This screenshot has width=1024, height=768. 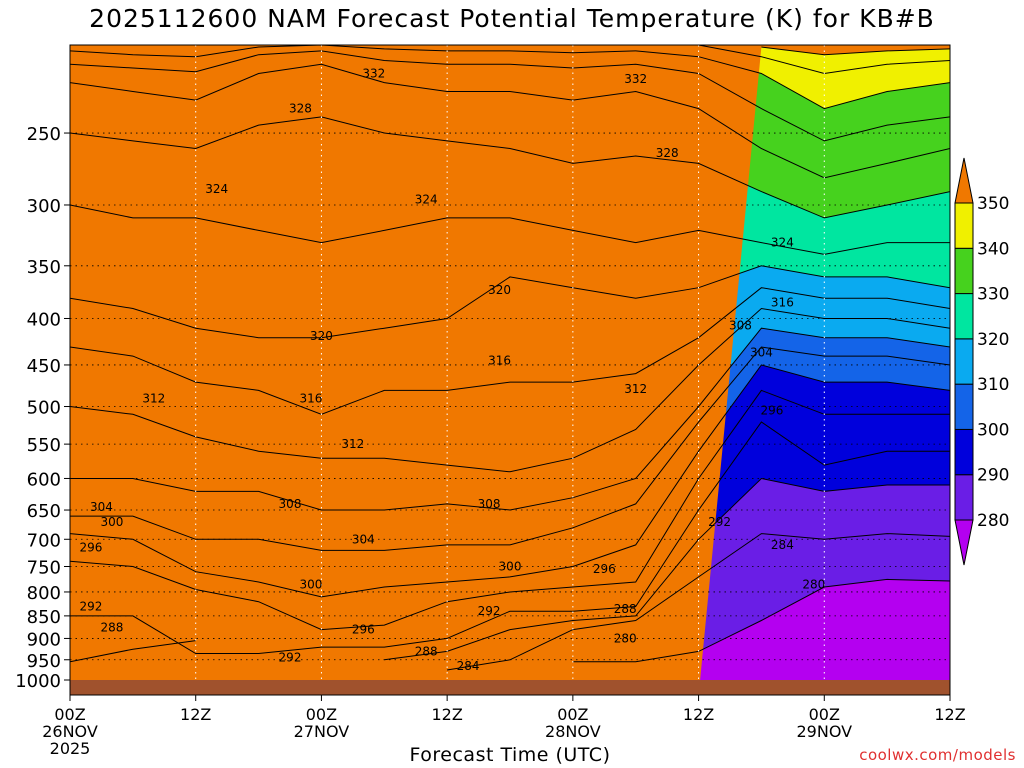 I want to click on y-tick-label: 500, so click(x=44, y=408).